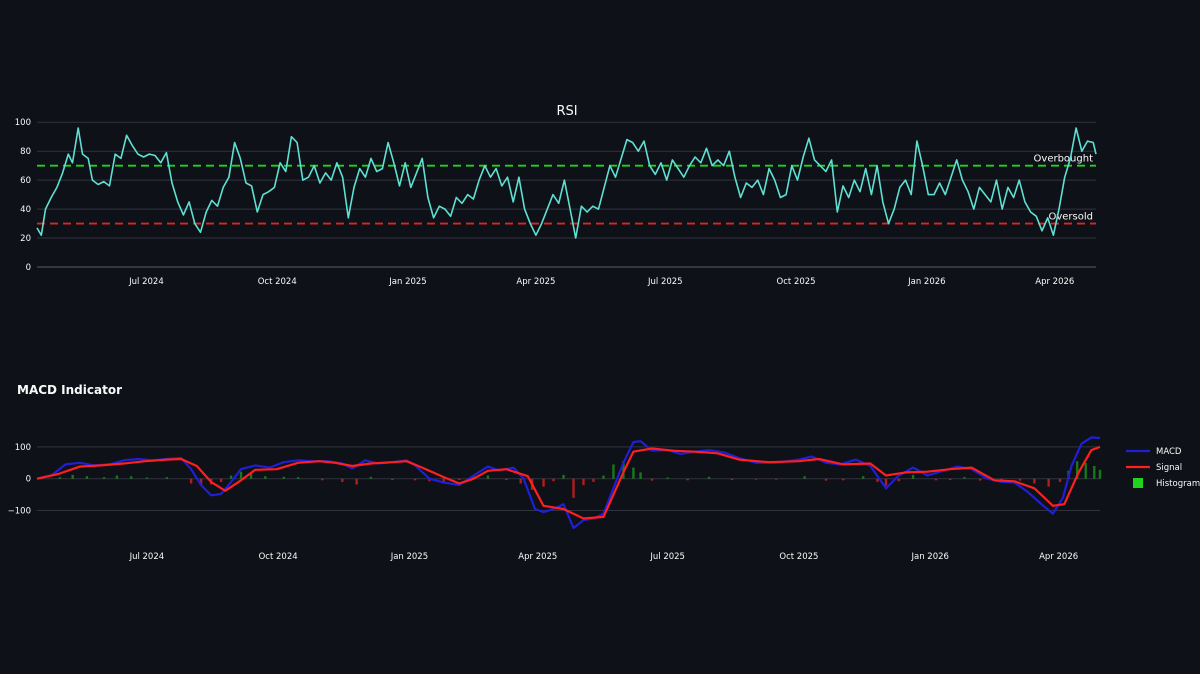  I want to click on macd-grid, so click(568, 479).